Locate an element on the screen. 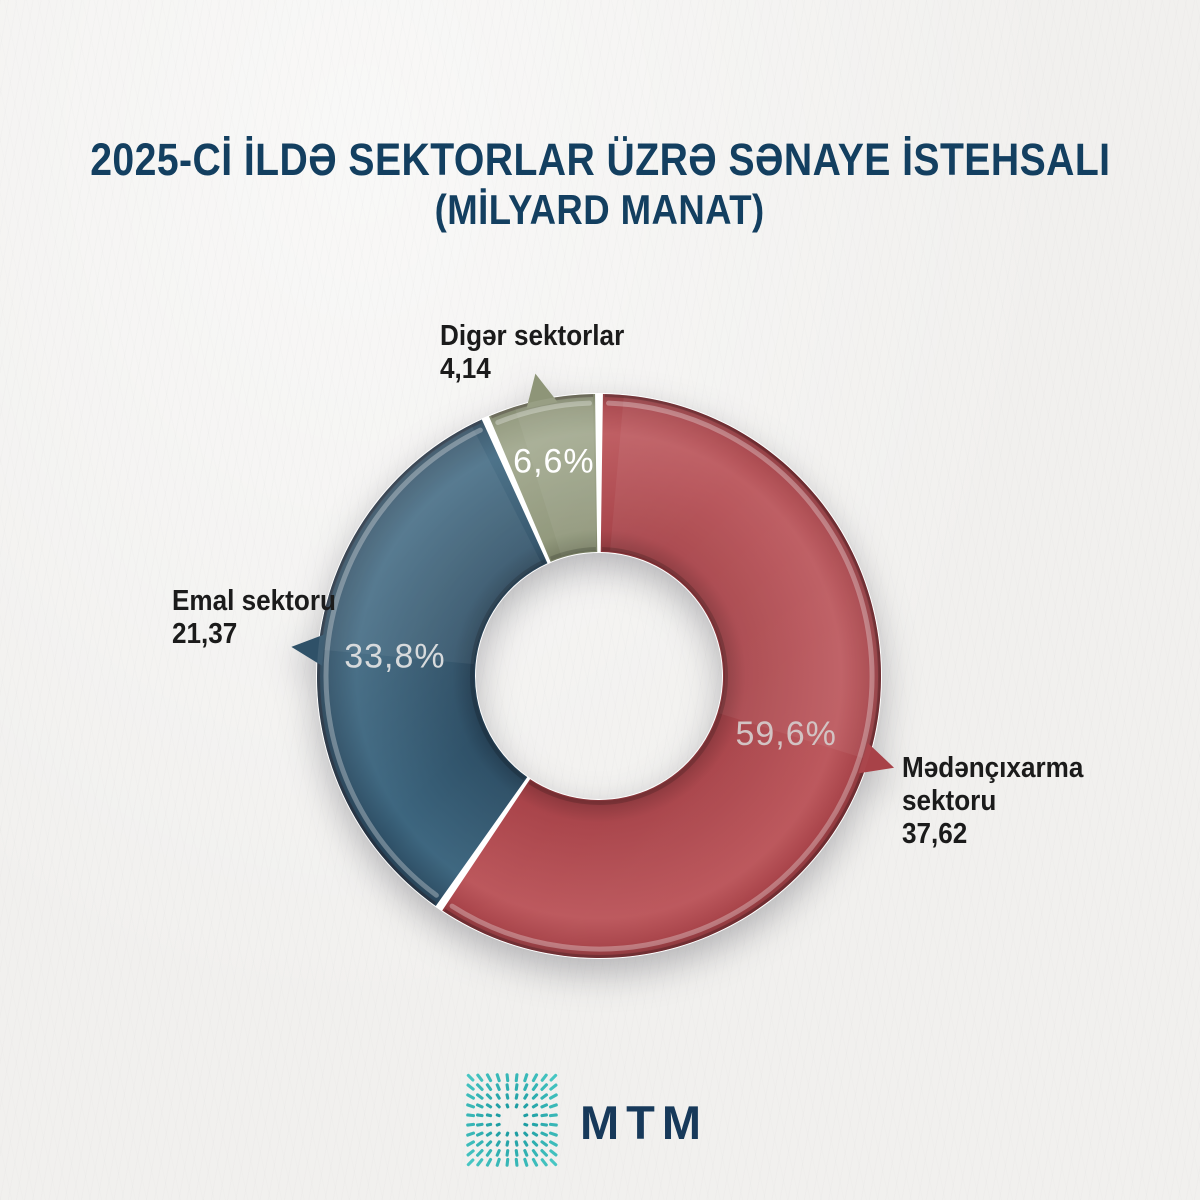 This screenshot has width=1200, height=1200. slice-label-name-line1: Mədənçıxarma is located at coordinates (993, 768).